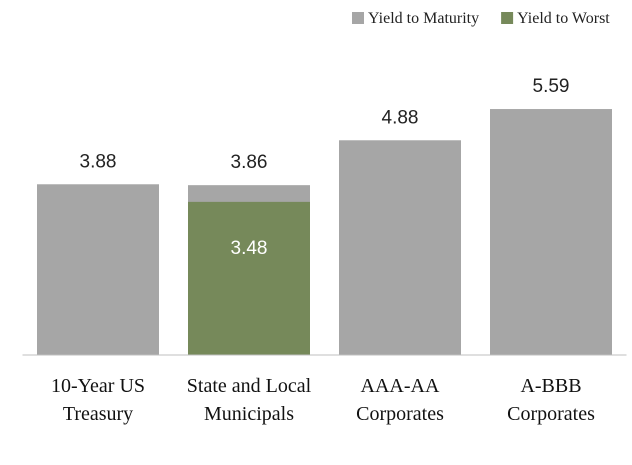 This screenshot has height=465, width=632. What do you see at coordinates (249, 162) in the screenshot?
I see `data-label: 3.86` at bounding box center [249, 162].